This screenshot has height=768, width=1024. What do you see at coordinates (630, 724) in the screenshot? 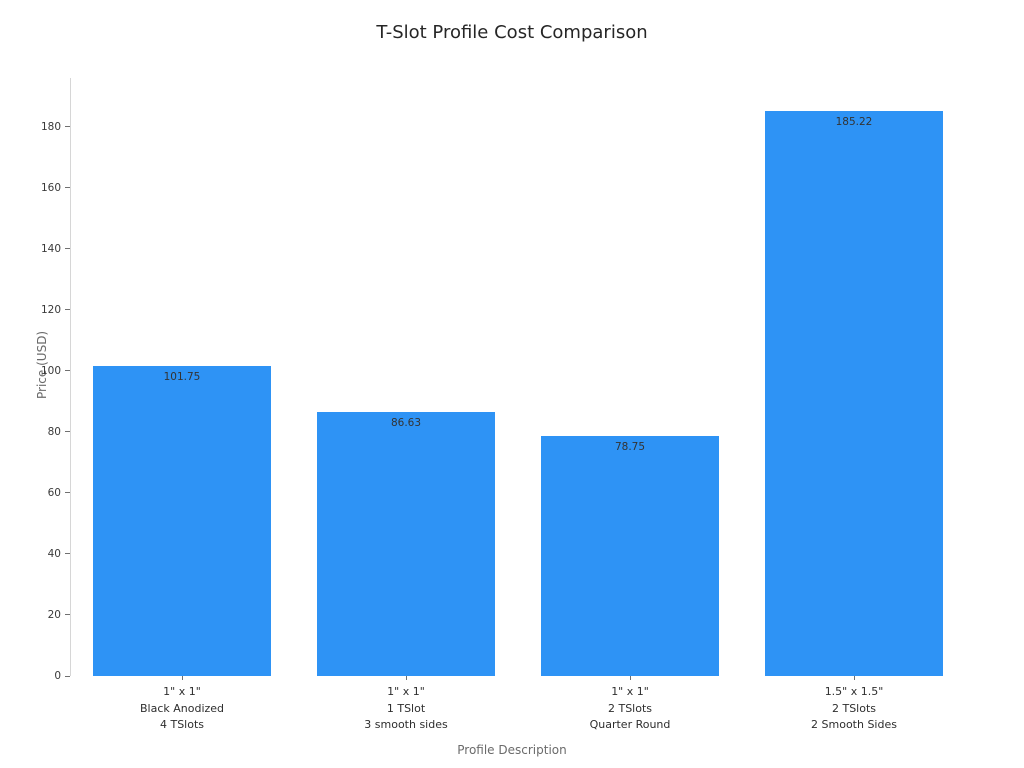
I see `x-category-line: Quarter Round` at bounding box center [630, 724].